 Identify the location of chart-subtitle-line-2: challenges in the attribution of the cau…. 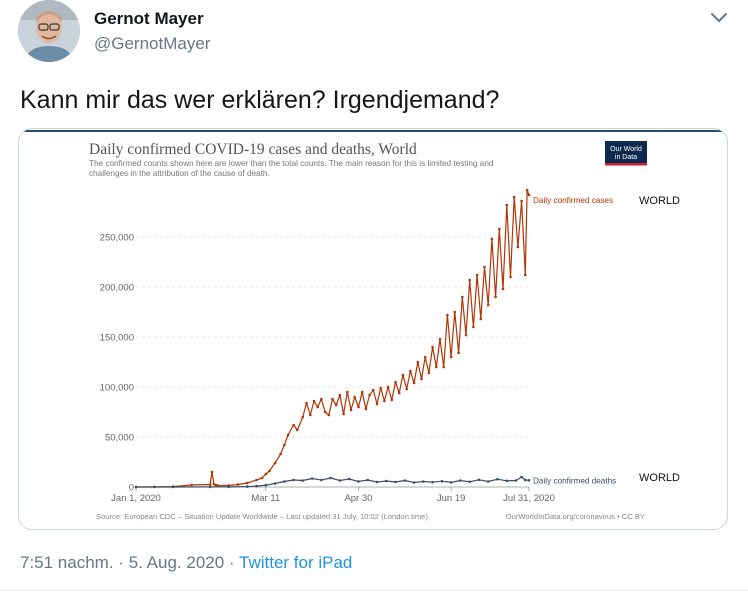
(179, 173).